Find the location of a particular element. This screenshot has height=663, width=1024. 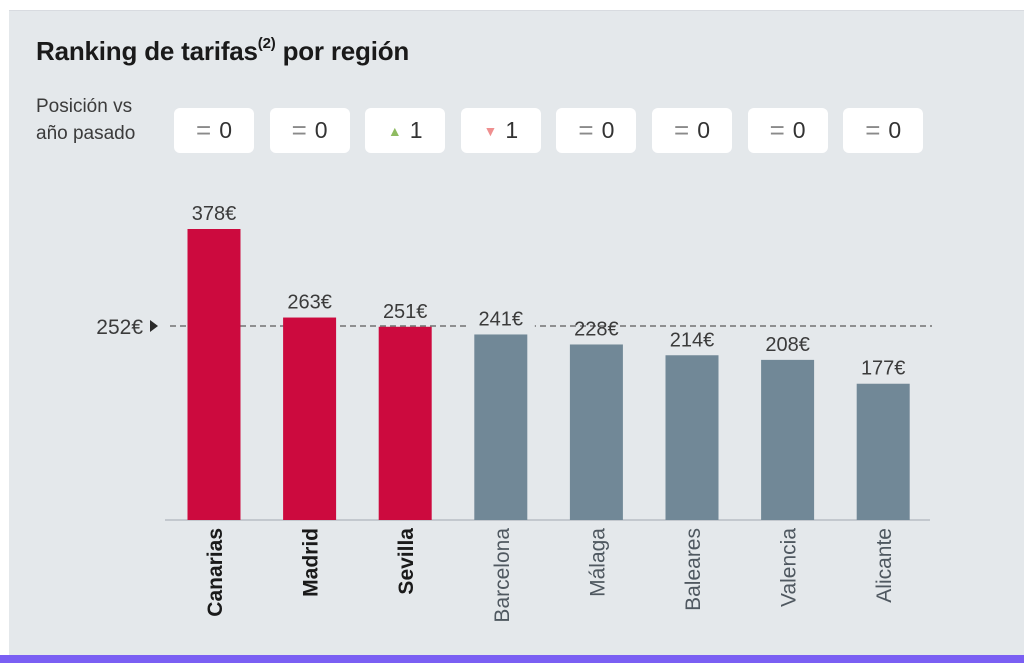

value-label: 241€ is located at coordinates (501, 319).